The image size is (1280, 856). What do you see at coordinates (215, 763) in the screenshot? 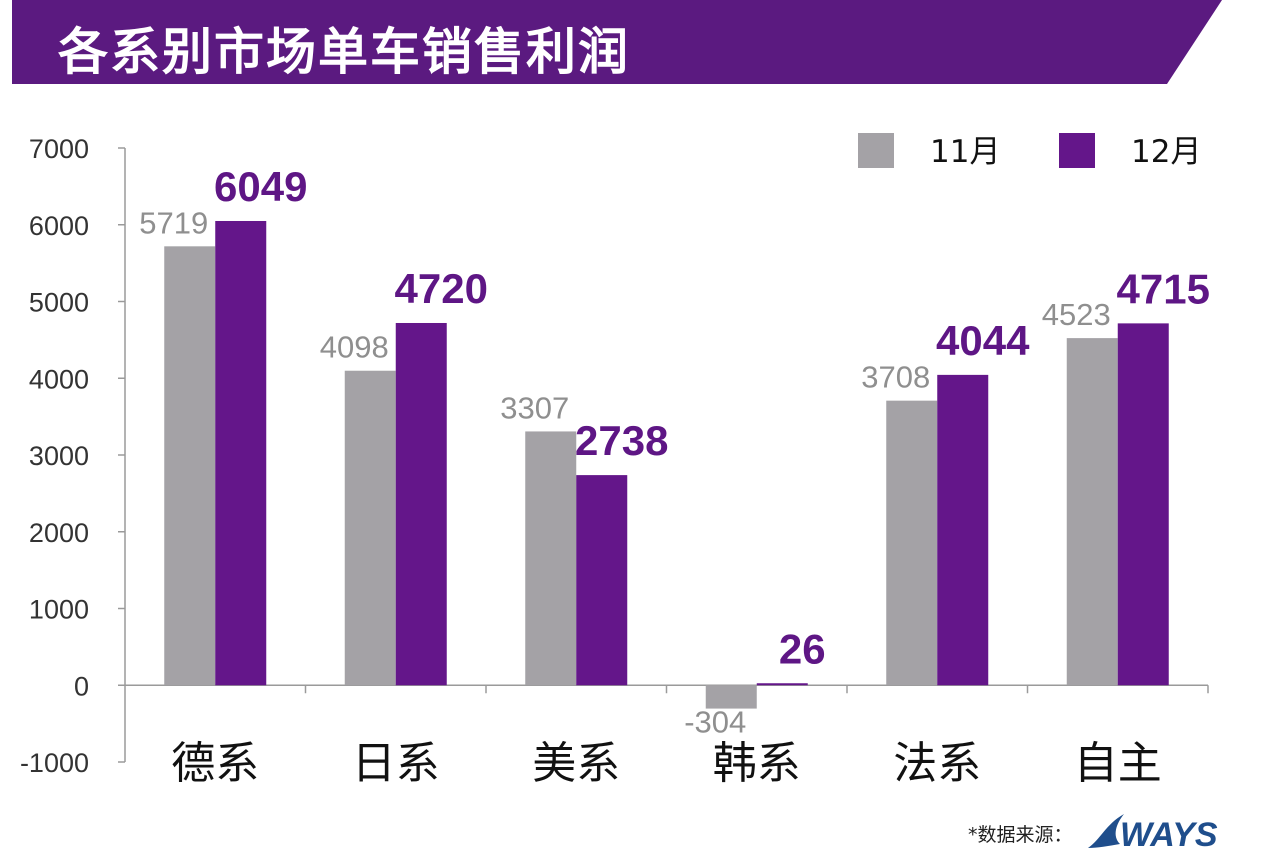
I see `x-category-label: 德系` at bounding box center [215, 763].